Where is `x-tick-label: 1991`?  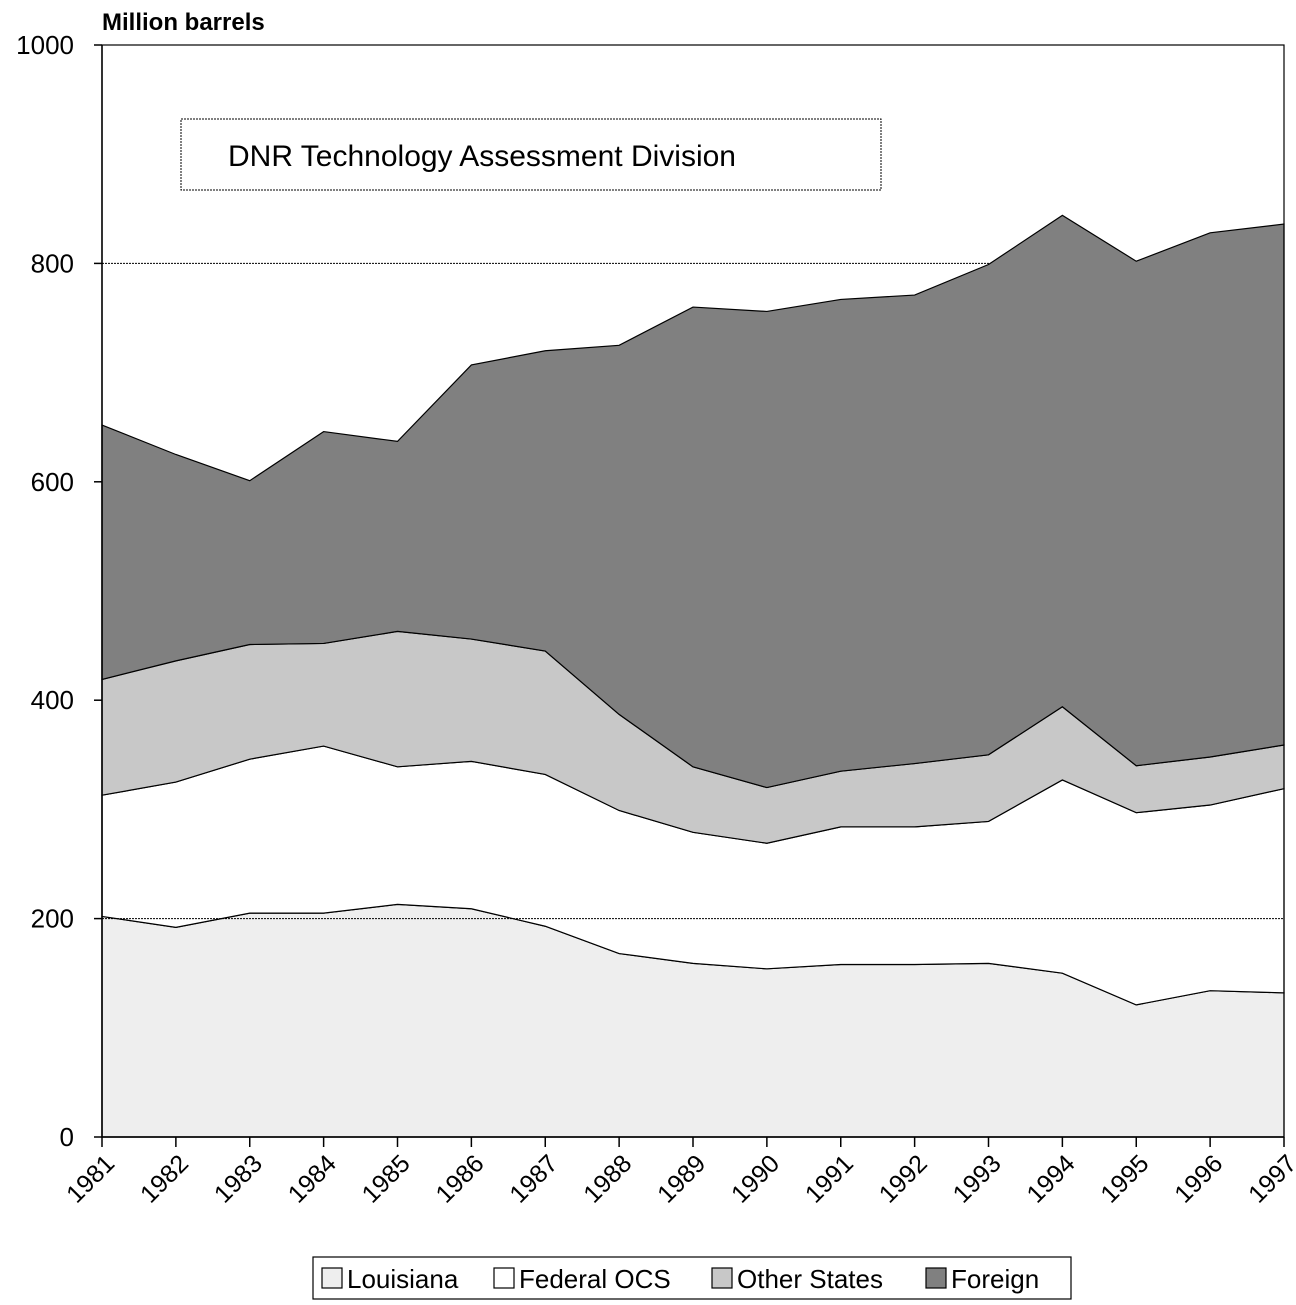 x-tick-label: 1991 is located at coordinates (829, 1178).